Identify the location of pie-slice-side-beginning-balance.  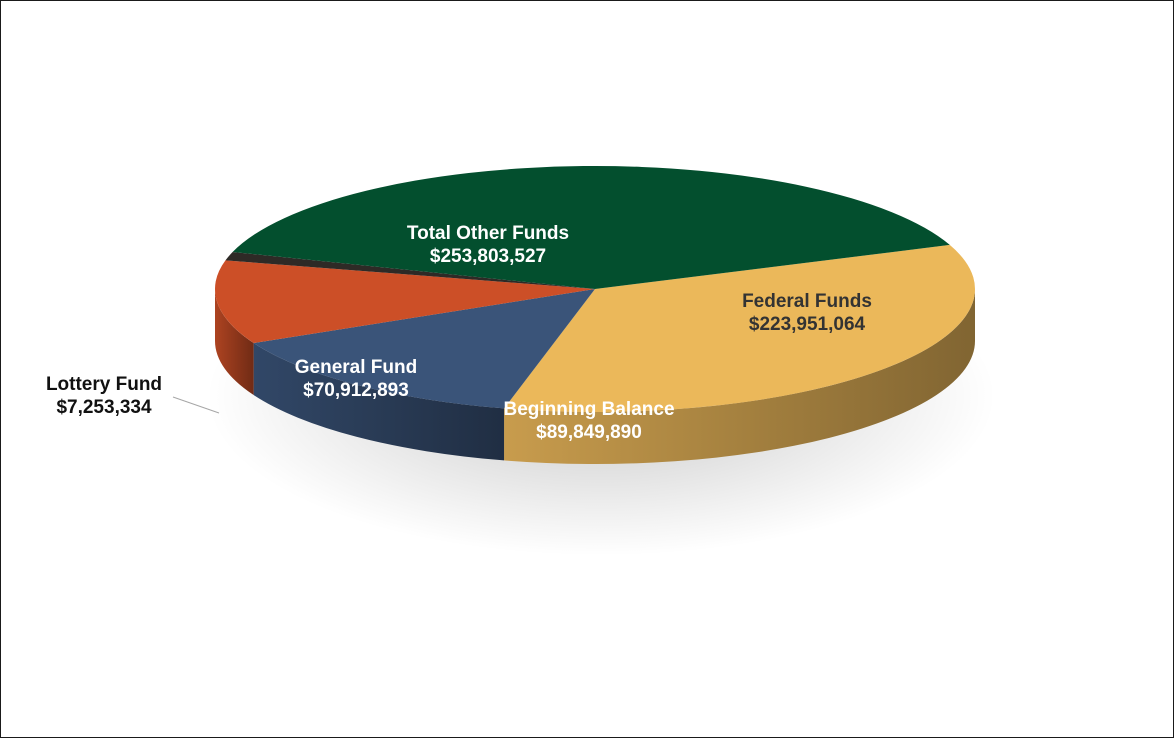
(379, 402).